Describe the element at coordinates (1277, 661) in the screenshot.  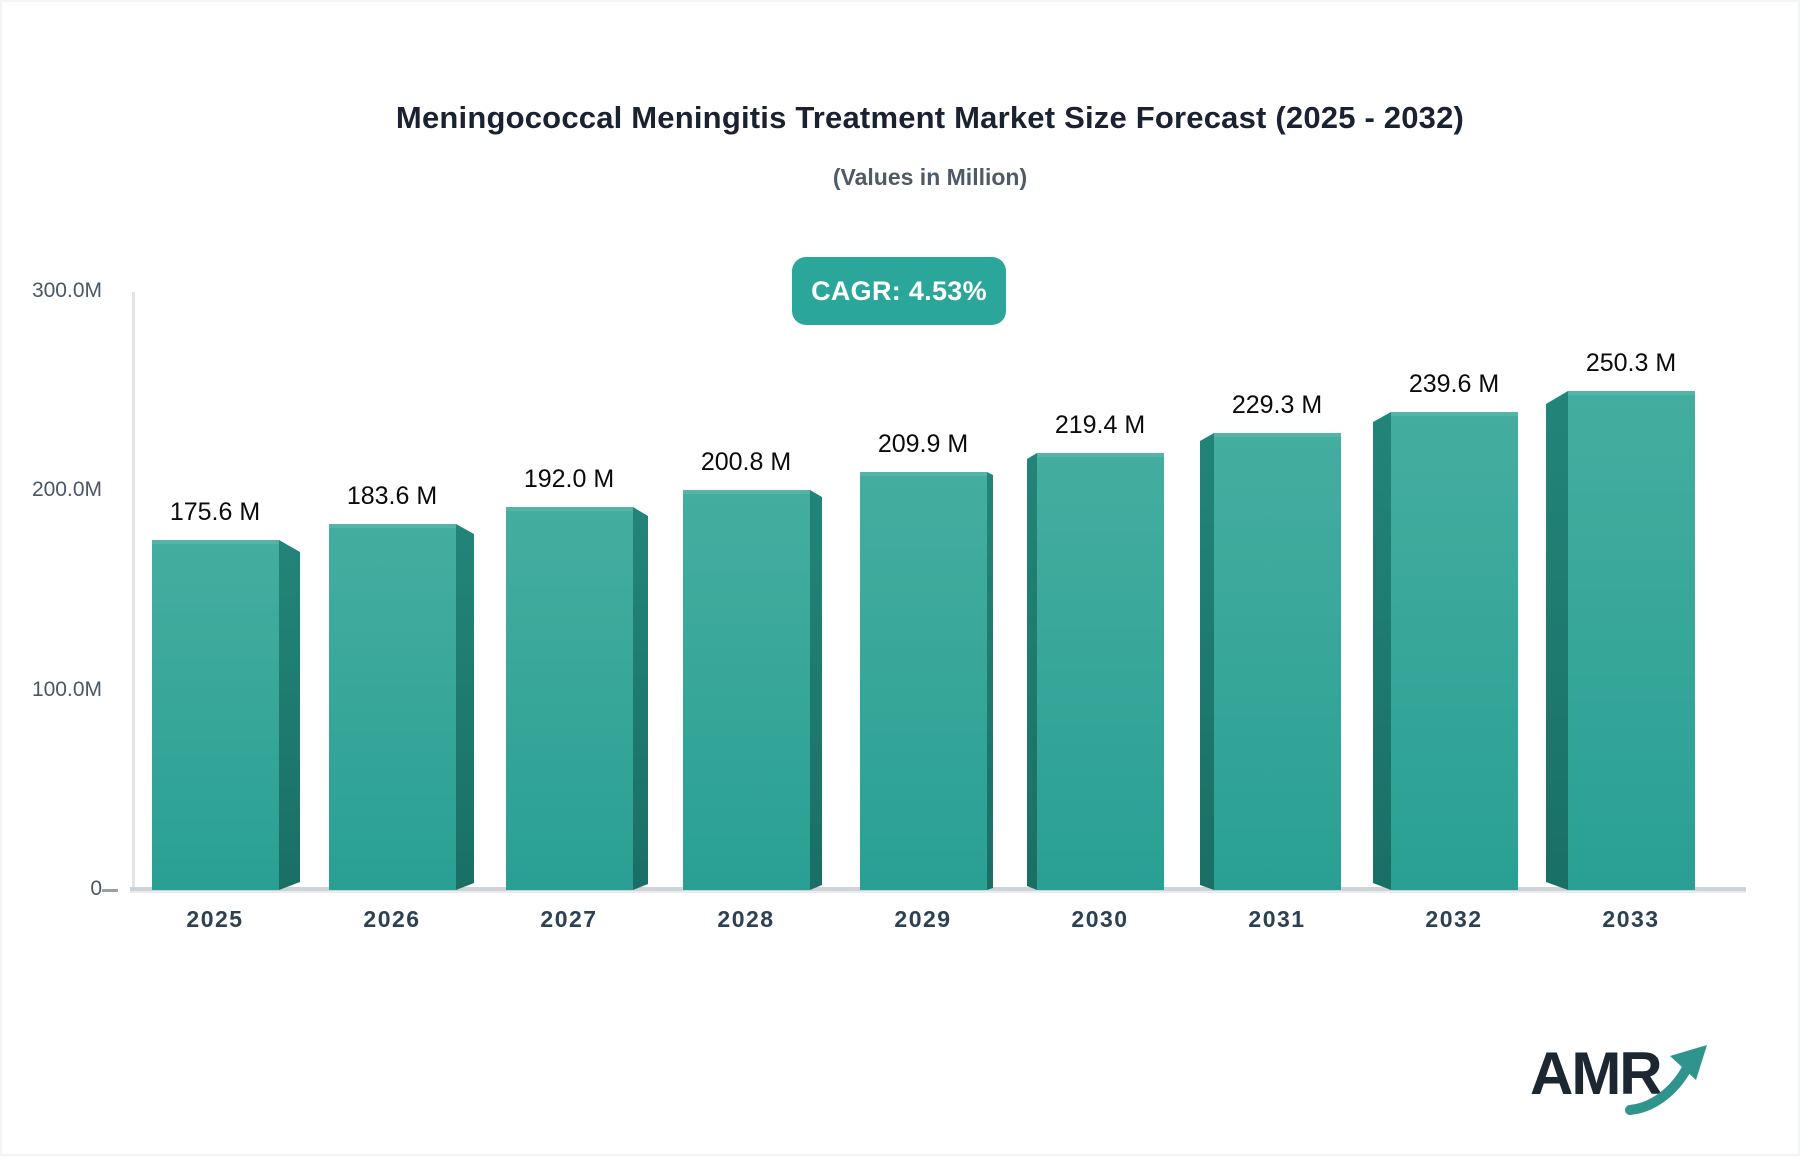
I see `bar-2031` at that location.